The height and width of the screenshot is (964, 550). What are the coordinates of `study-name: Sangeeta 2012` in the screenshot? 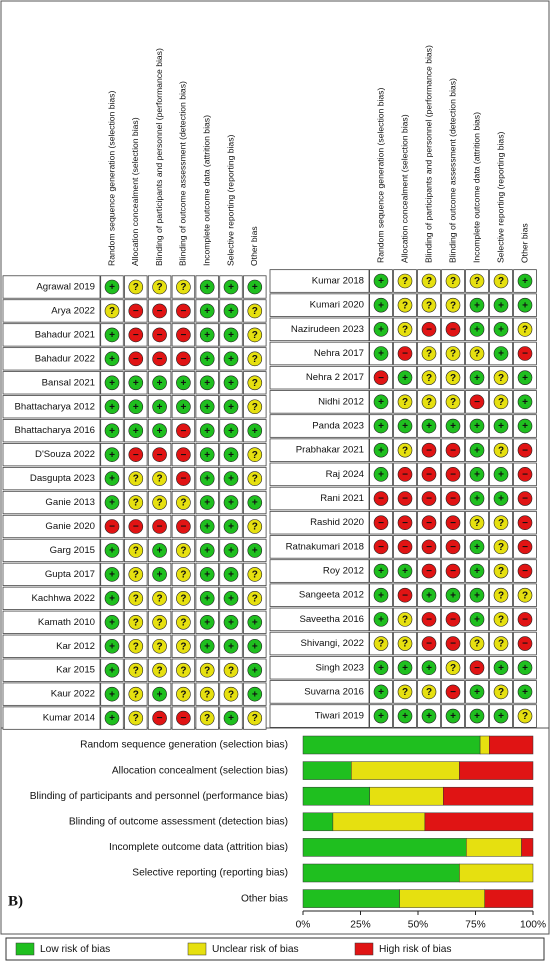 It's located at (331, 595).